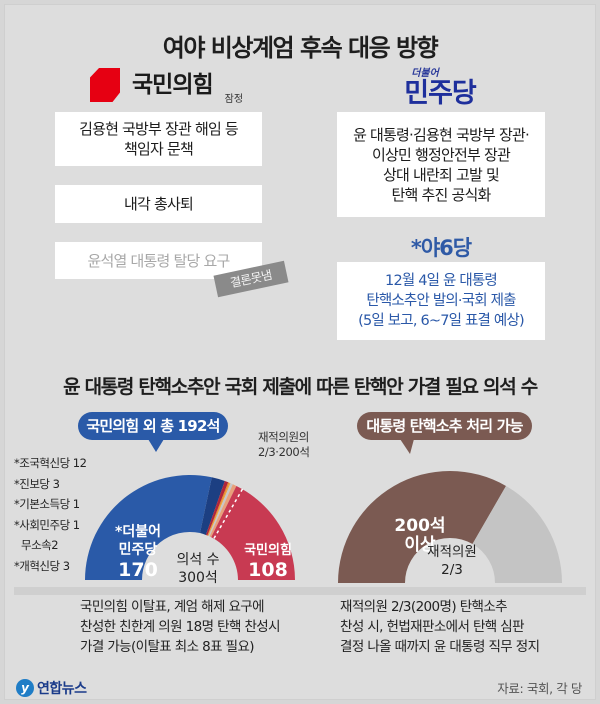 This screenshot has height=704, width=600. I want to click on slice-people-power-party, so click(253, 533).